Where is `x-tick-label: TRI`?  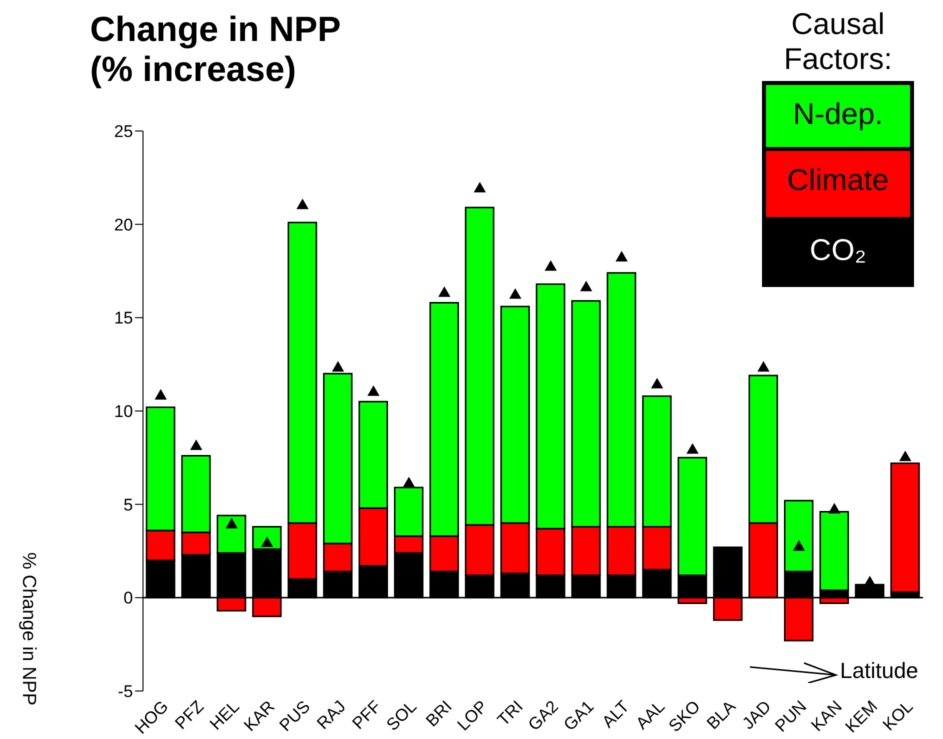
x-tick-label: TRI is located at coordinates (510, 713).